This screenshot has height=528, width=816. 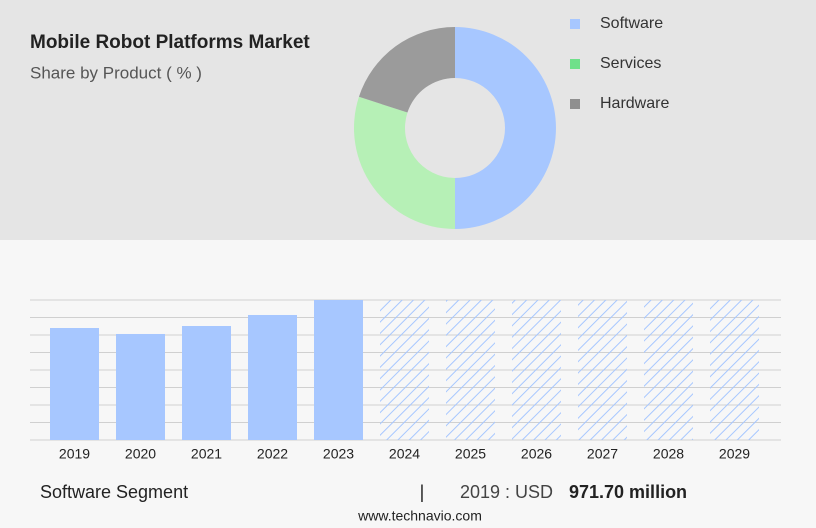 I want to click on x-tick-label: 2024, so click(x=404, y=454).